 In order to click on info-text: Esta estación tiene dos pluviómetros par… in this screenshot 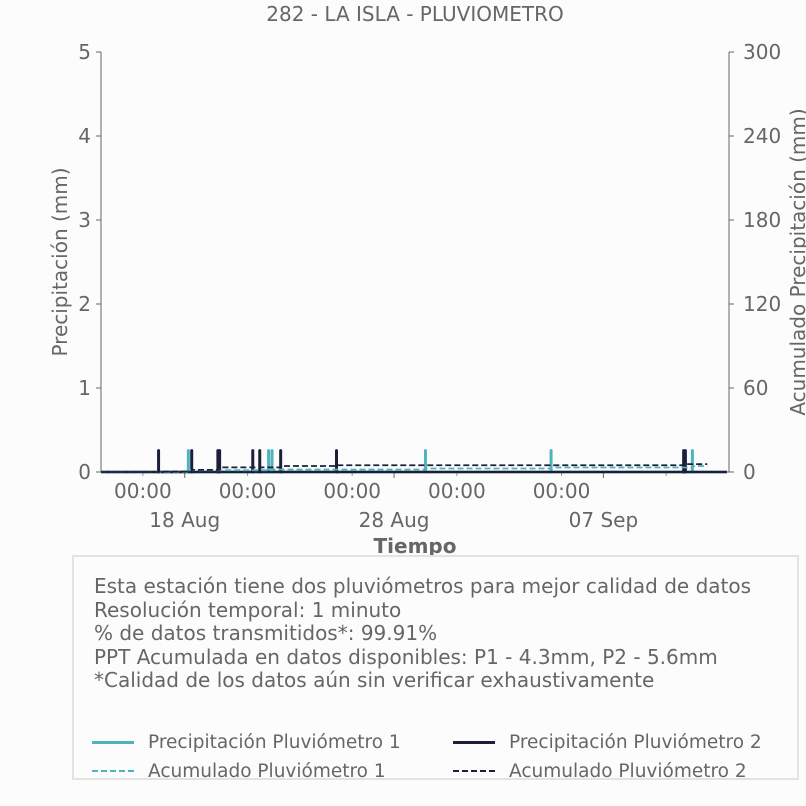, I will do `click(423, 633)`.